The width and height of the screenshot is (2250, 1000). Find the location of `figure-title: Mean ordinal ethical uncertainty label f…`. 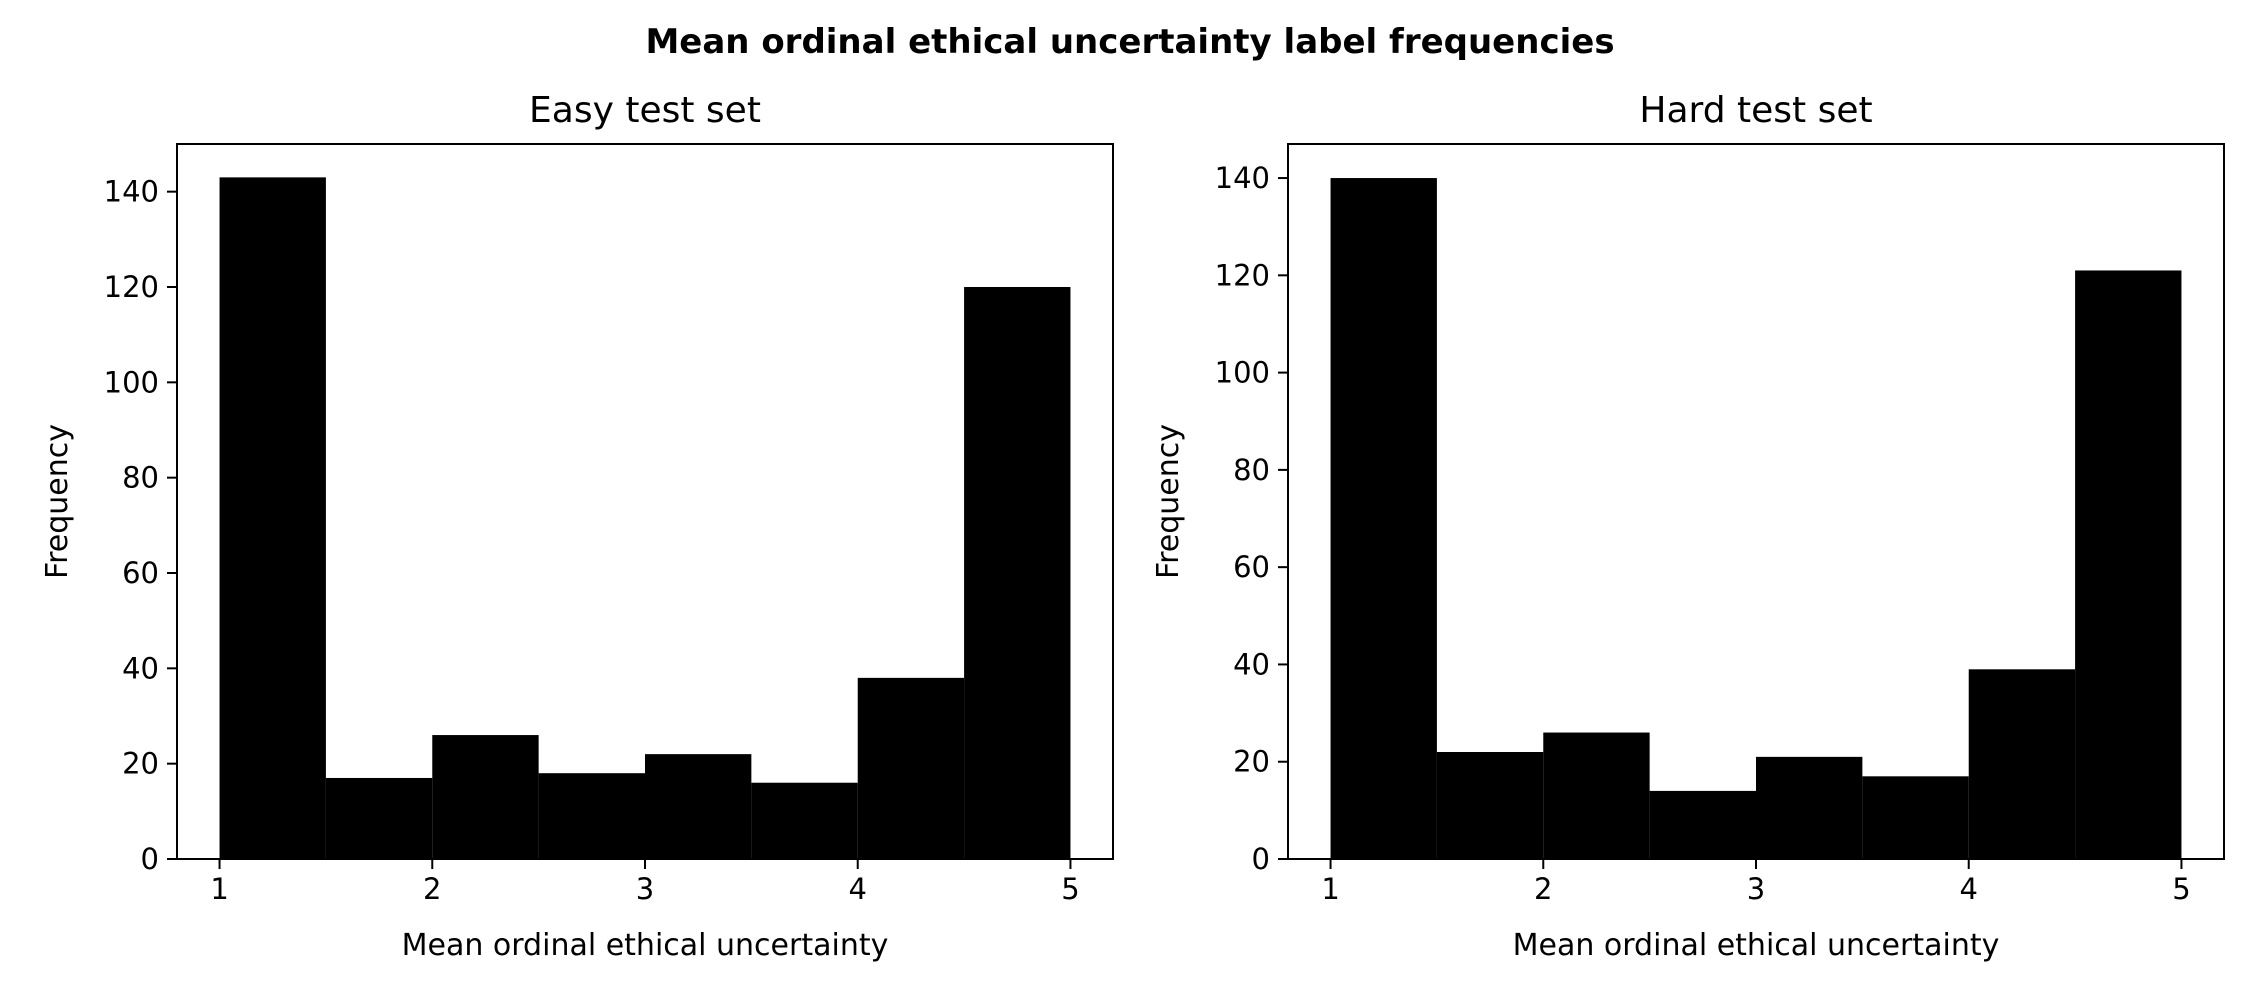

figure-title: Mean ordinal ethical uncertainty label f… is located at coordinates (1129, 42).